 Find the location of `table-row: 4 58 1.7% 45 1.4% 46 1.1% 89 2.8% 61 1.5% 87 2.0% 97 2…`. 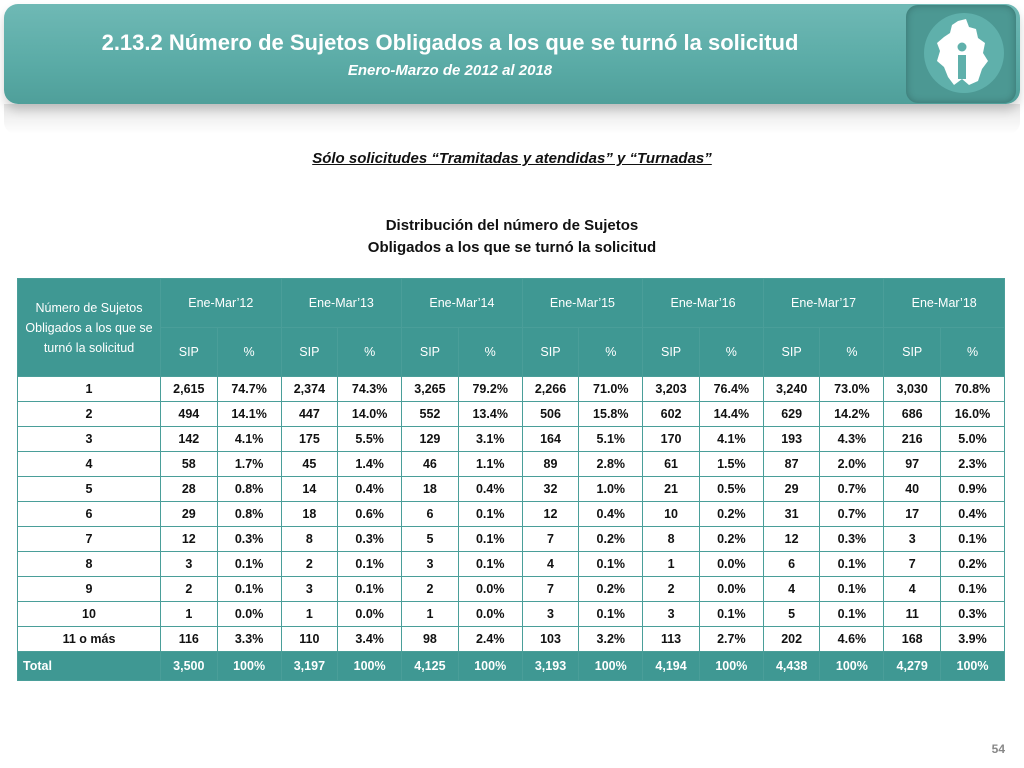

table-row: 4 58 1.7% 45 1.4% 46 1.1% 89 2.8% 61 1.5% 87 2.0% 97 2… is located at coordinates (511, 464).